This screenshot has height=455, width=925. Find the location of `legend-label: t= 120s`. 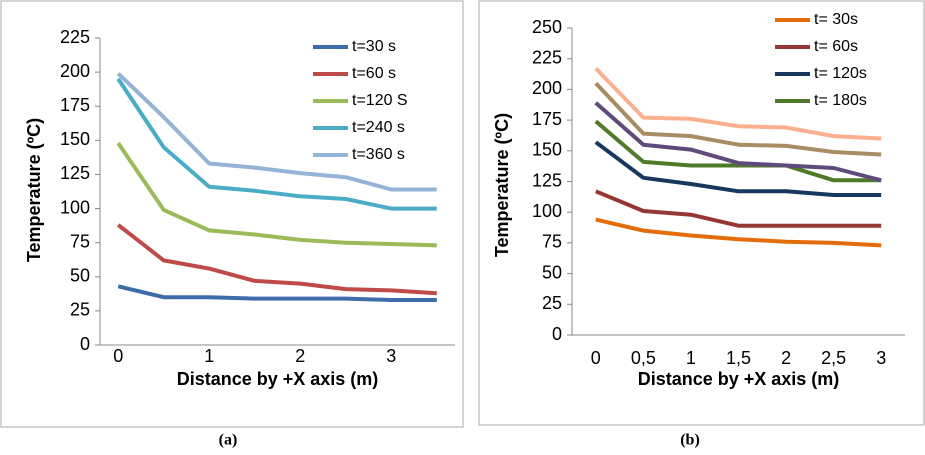

legend-label: t= 120s is located at coordinates (840, 73).